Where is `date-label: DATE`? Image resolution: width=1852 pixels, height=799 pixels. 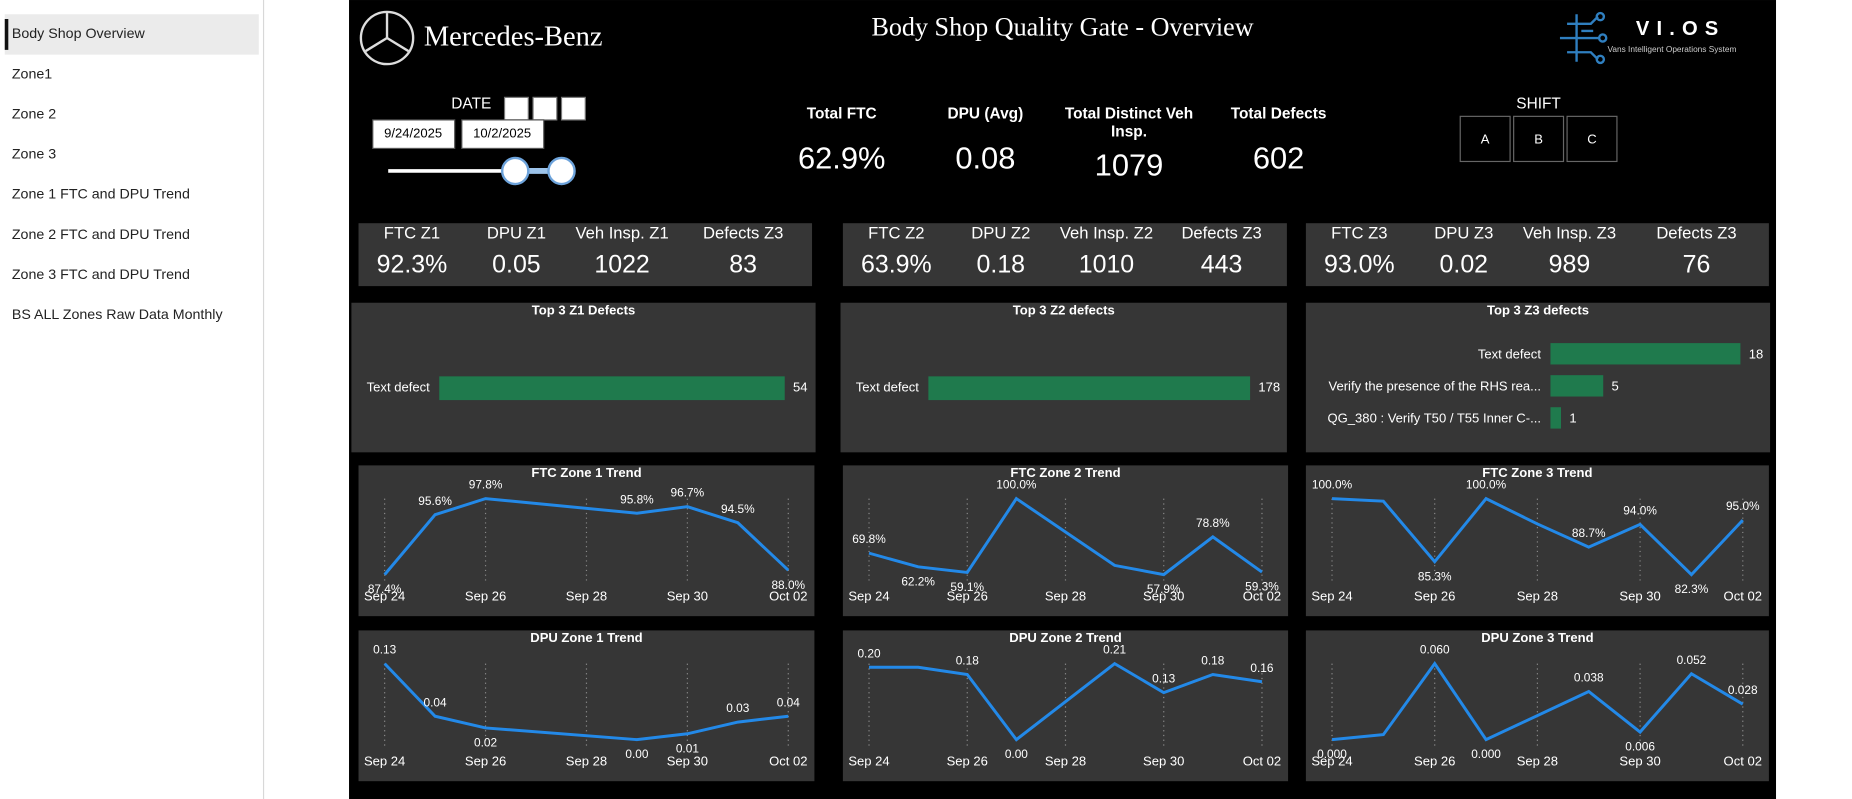
date-label: DATE is located at coordinates (471, 104).